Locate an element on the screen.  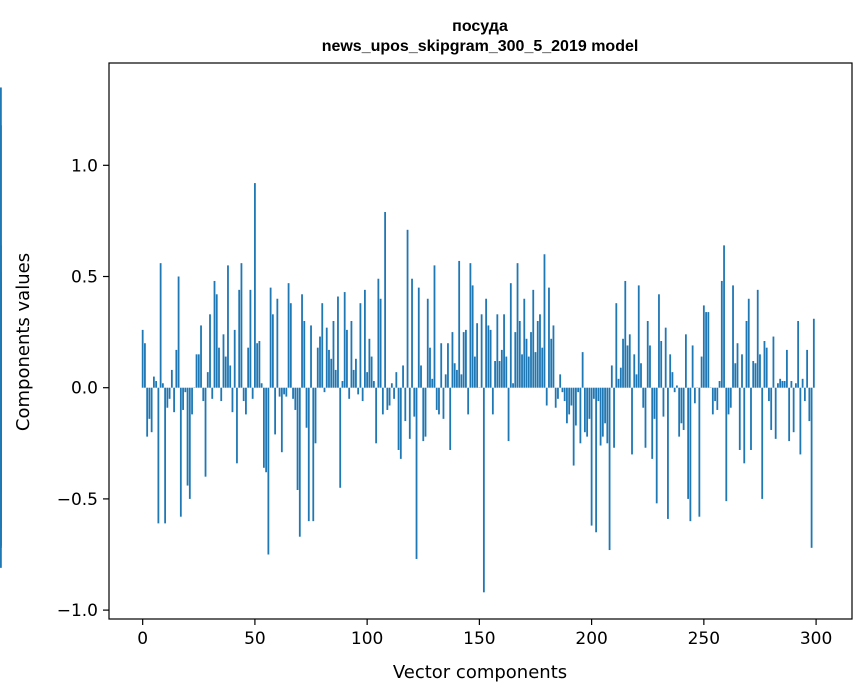
y-tick-label: 0.0 is located at coordinates (84, 389).